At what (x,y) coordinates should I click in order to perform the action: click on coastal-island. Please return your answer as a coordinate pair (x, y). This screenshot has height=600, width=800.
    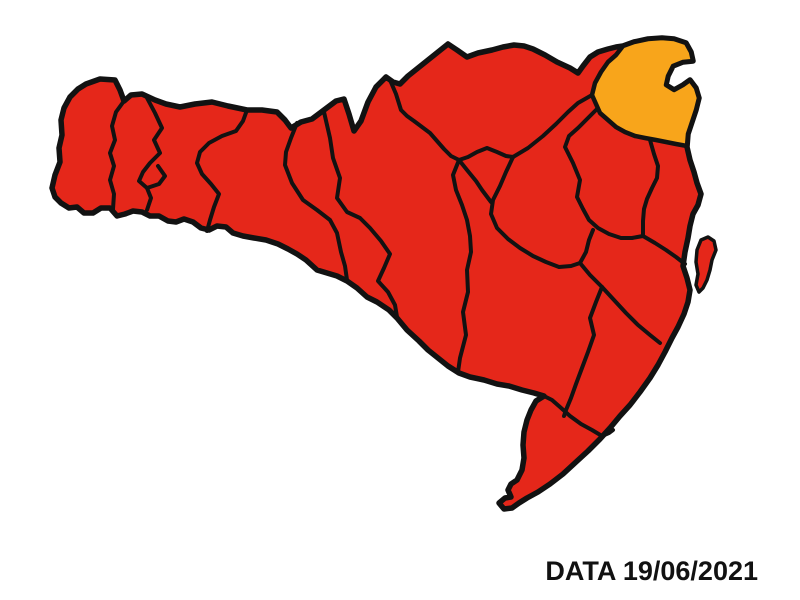
    Looking at the image, I should click on (706, 264).